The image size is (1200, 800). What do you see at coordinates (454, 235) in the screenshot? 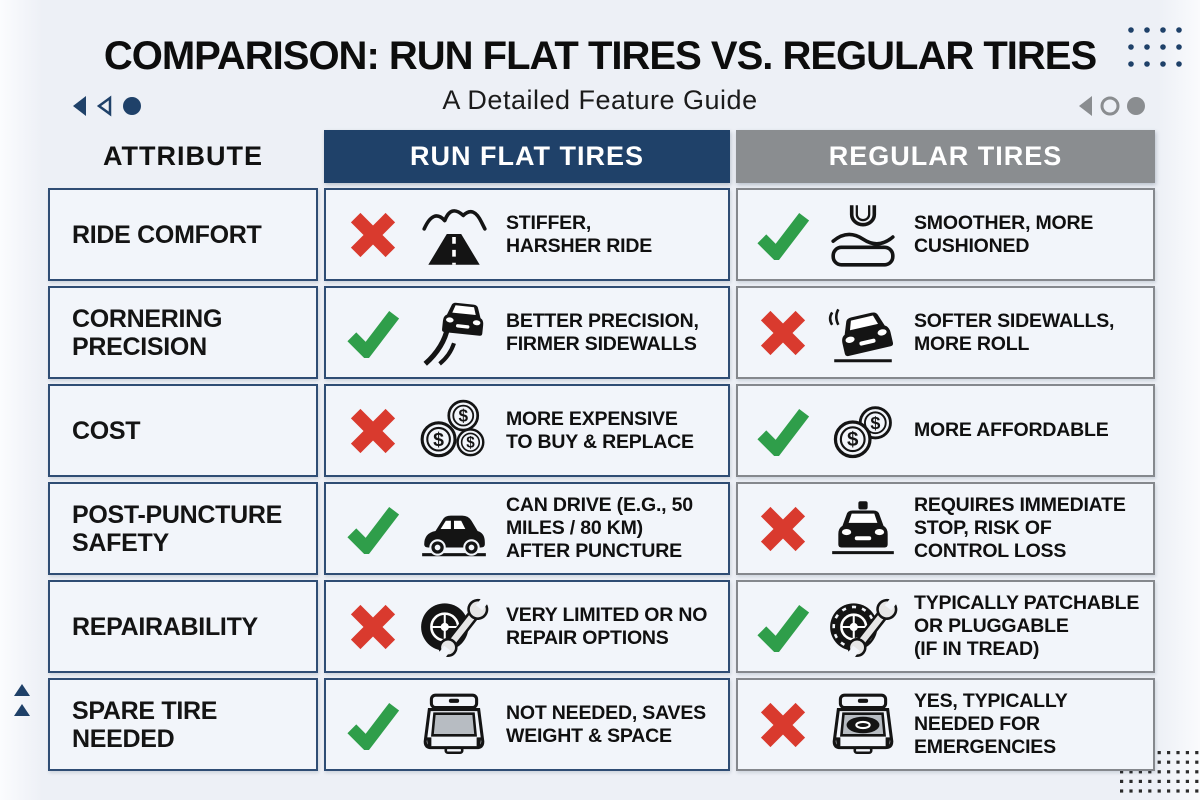
I see `road-icon` at bounding box center [454, 235].